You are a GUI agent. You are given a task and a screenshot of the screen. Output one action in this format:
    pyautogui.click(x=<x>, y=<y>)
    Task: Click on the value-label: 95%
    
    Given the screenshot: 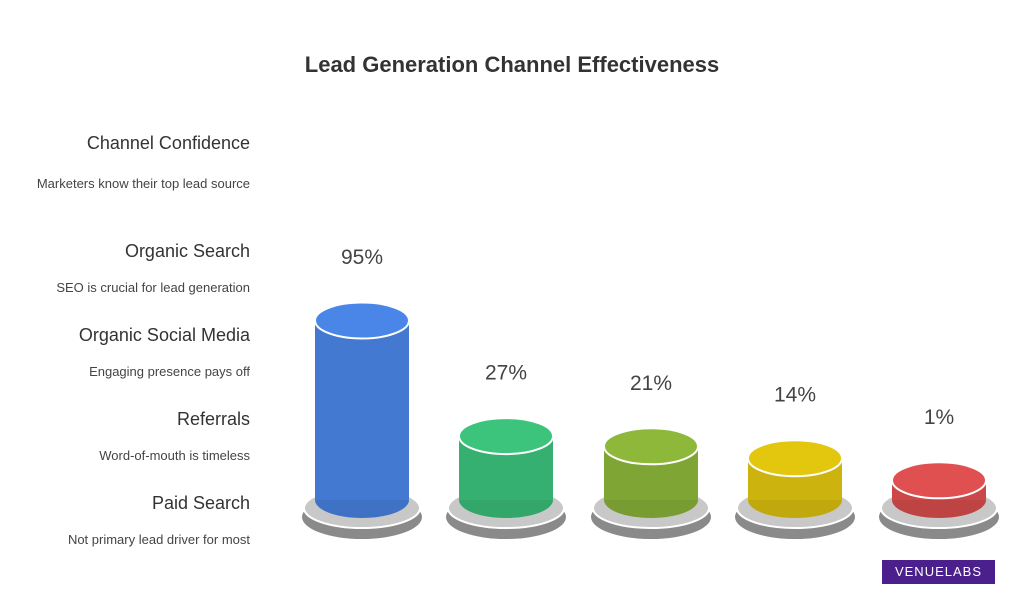 What is the action you would take?
    pyautogui.click(x=362, y=257)
    